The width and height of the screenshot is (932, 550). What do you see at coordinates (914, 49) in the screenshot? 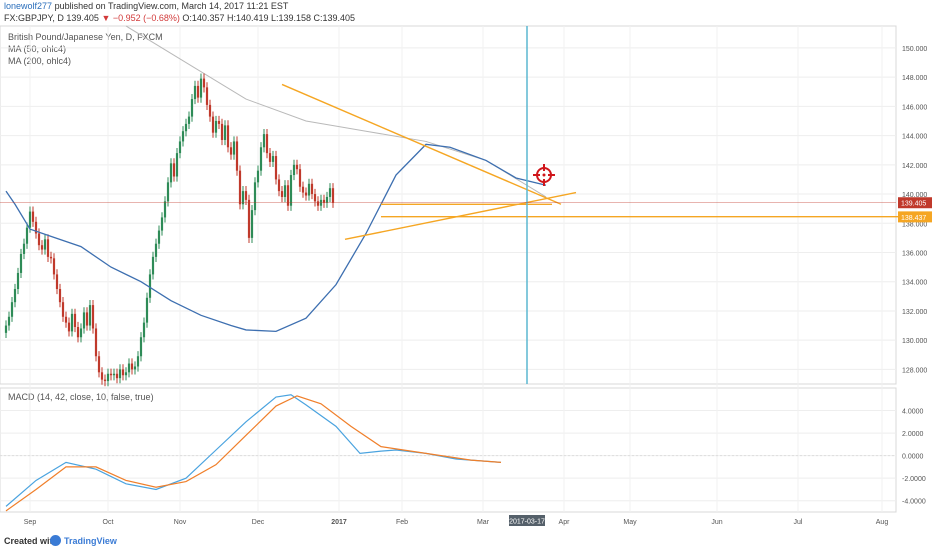
I see `price-tick-label: 150.000` at bounding box center [914, 49].